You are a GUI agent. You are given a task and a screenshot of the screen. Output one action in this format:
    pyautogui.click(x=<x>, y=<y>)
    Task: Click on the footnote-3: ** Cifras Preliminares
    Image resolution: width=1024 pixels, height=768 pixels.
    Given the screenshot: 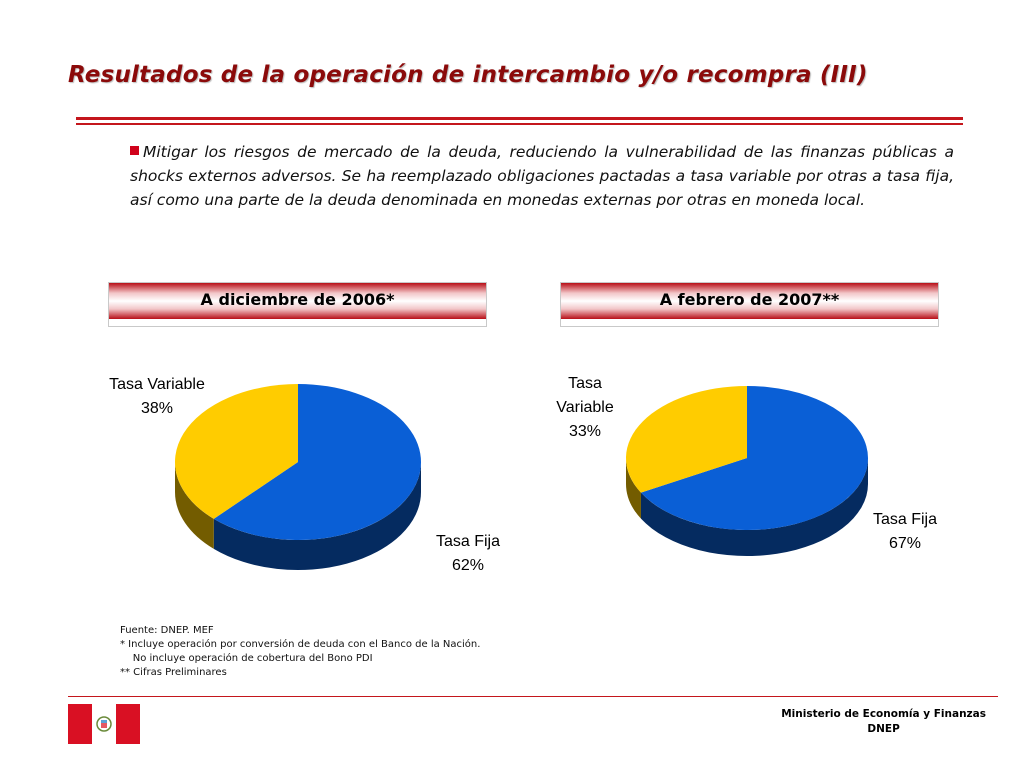 What is the action you would take?
    pyautogui.click(x=173, y=672)
    